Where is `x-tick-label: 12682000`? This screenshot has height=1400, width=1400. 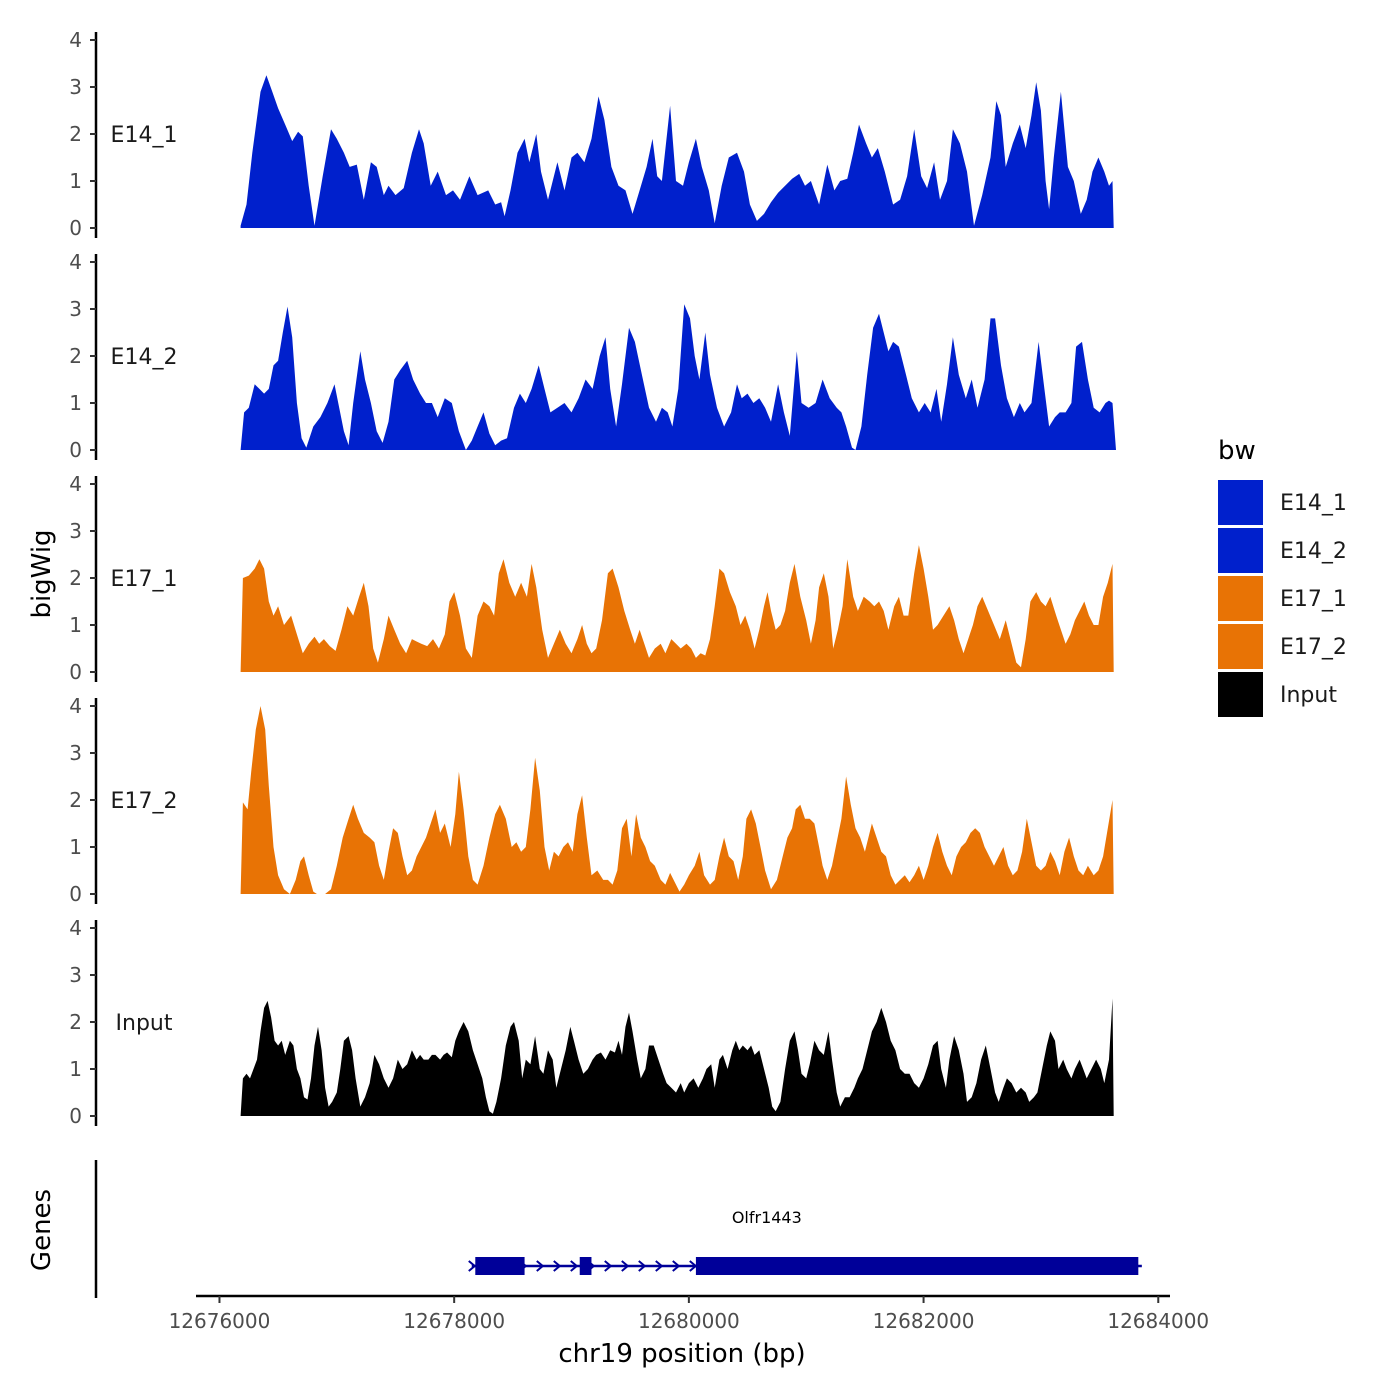
x-tick-label: 12682000 is located at coordinates (924, 1321).